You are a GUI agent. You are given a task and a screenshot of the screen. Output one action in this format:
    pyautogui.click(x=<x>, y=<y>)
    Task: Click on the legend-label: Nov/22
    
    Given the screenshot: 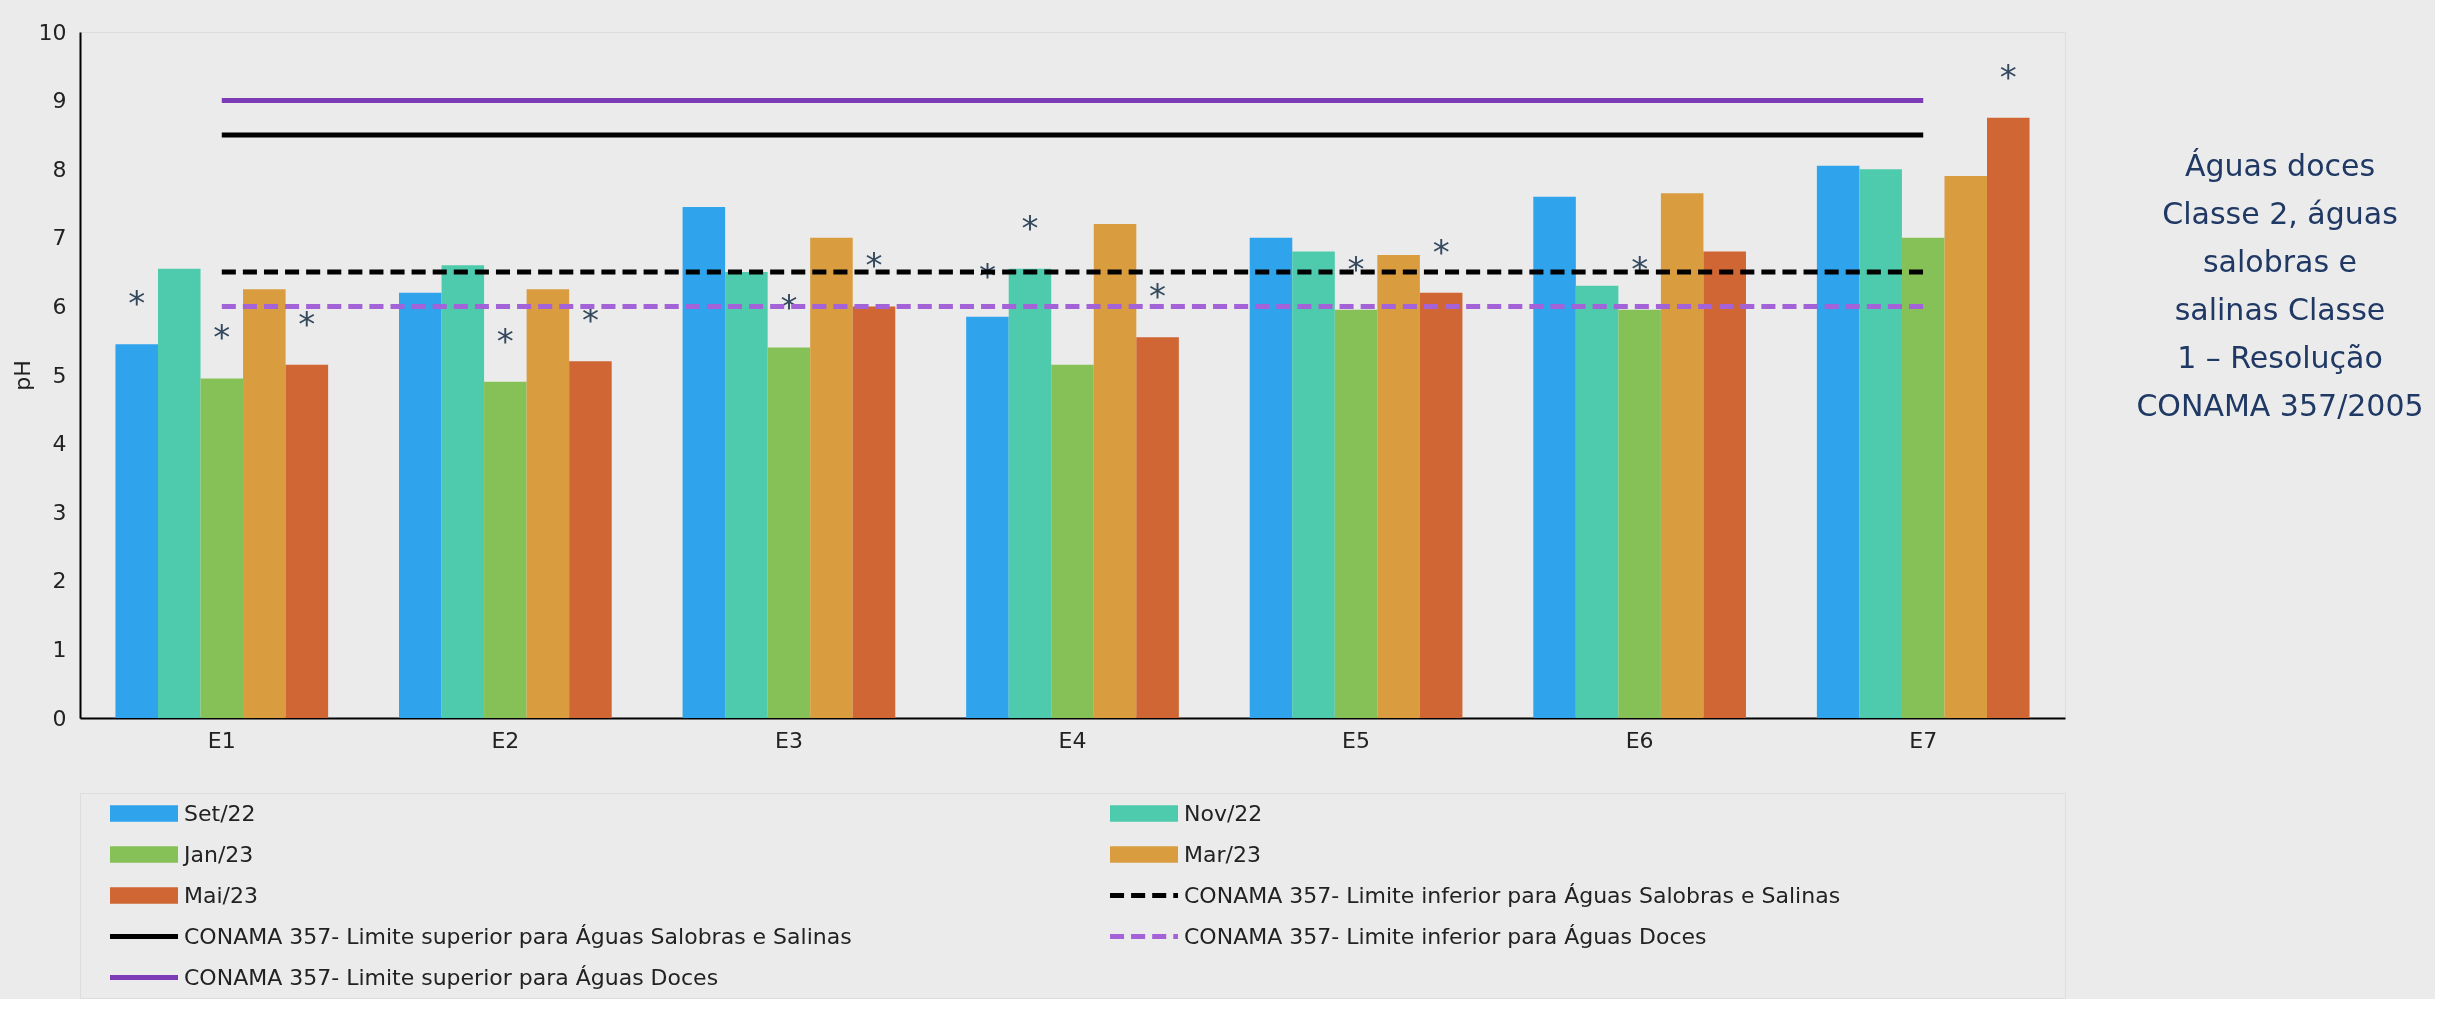 What is the action you would take?
    pyautogui.click(x=1223, y=813)
    